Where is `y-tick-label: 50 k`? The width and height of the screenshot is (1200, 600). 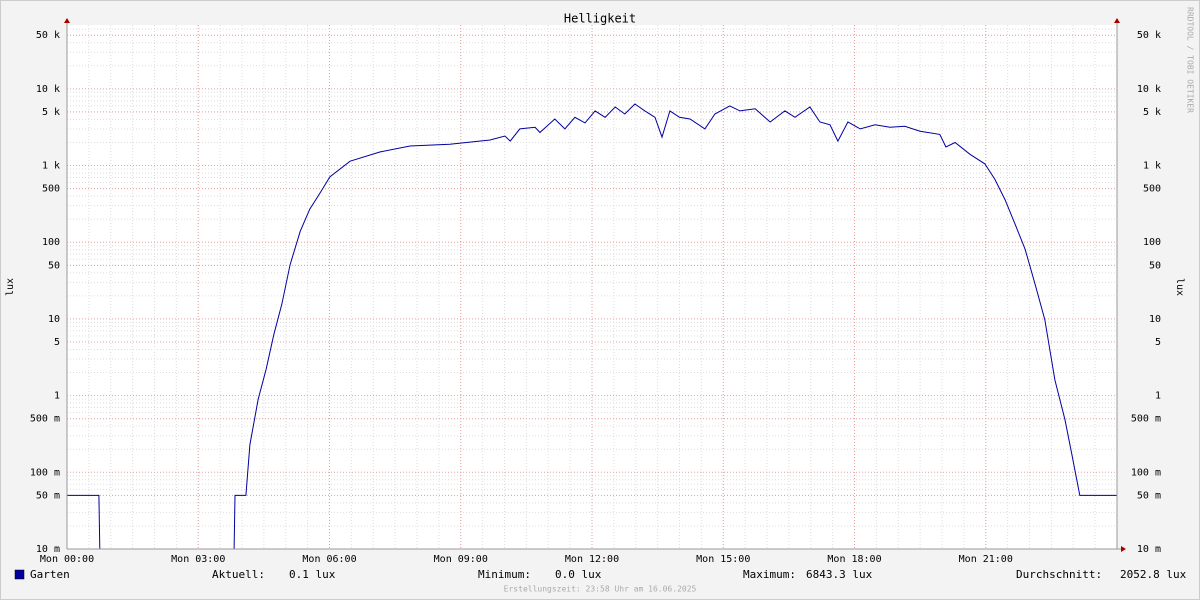 y-tick-label: 50 k is located at coordinates (48, 35).